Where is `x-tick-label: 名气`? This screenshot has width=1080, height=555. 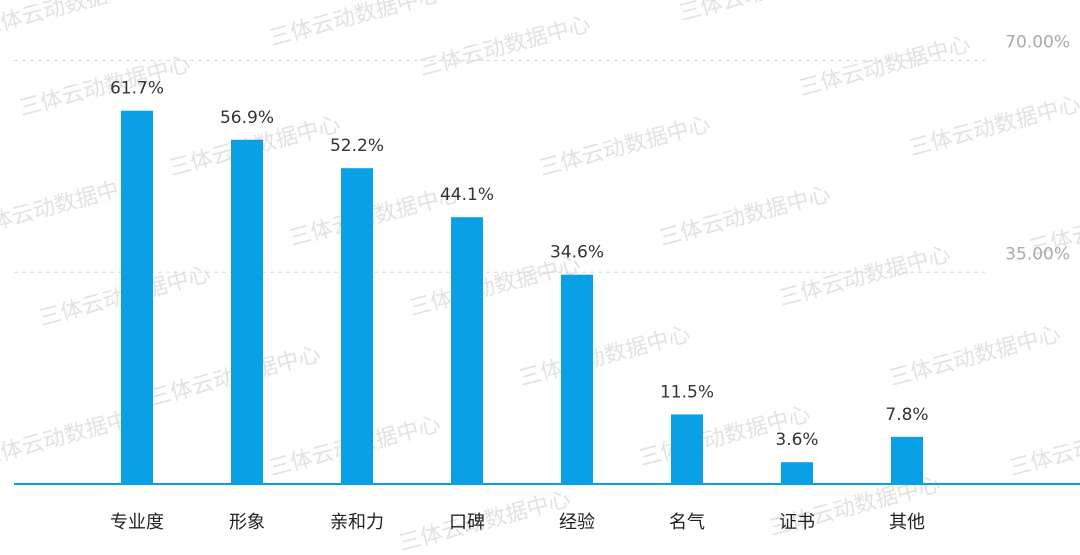 x-tick-label: 名气 is located at coordinates (687, 522).